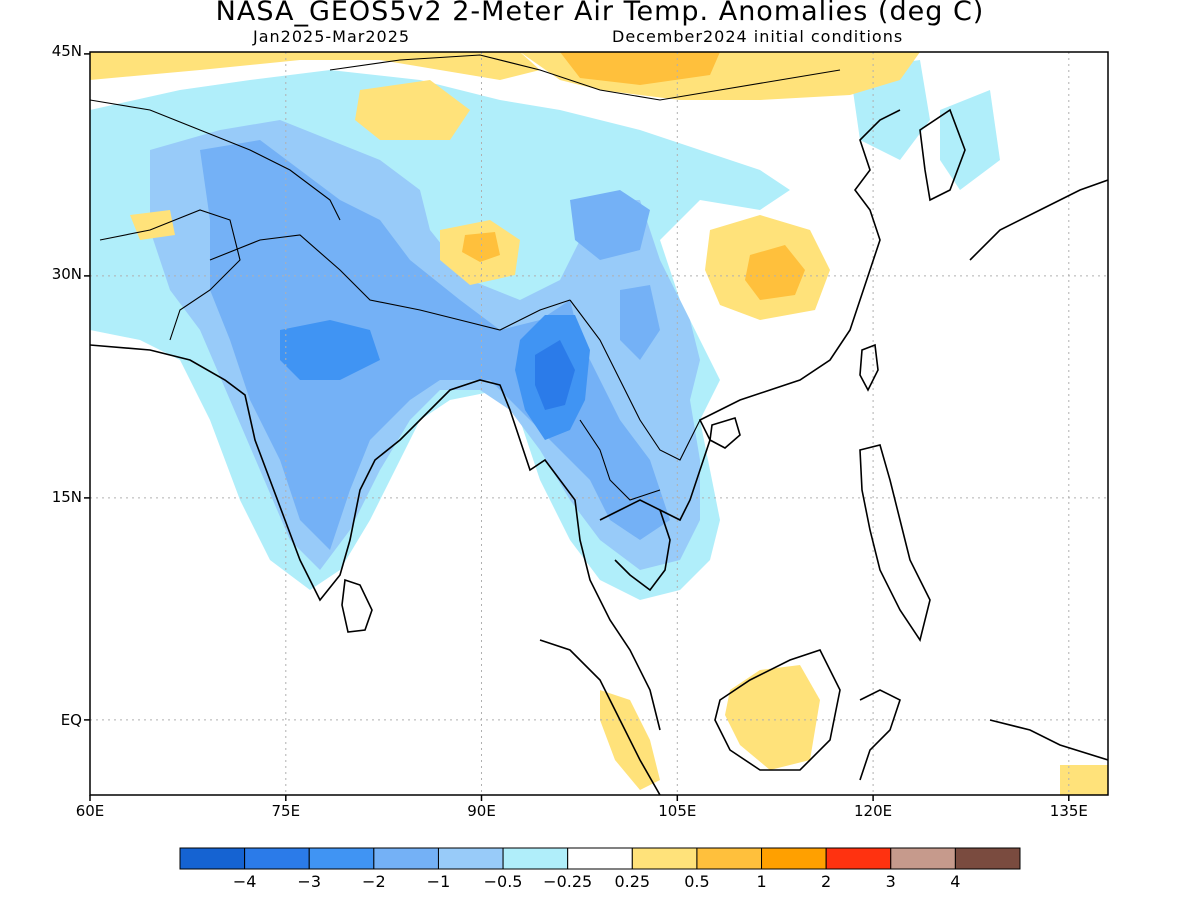 The width and height of the screenshot is (1200, 900). What do you see at coordinates (869, 367) in the screenshot?
I see `coast-taiwan` at bounding box center [869, 367].